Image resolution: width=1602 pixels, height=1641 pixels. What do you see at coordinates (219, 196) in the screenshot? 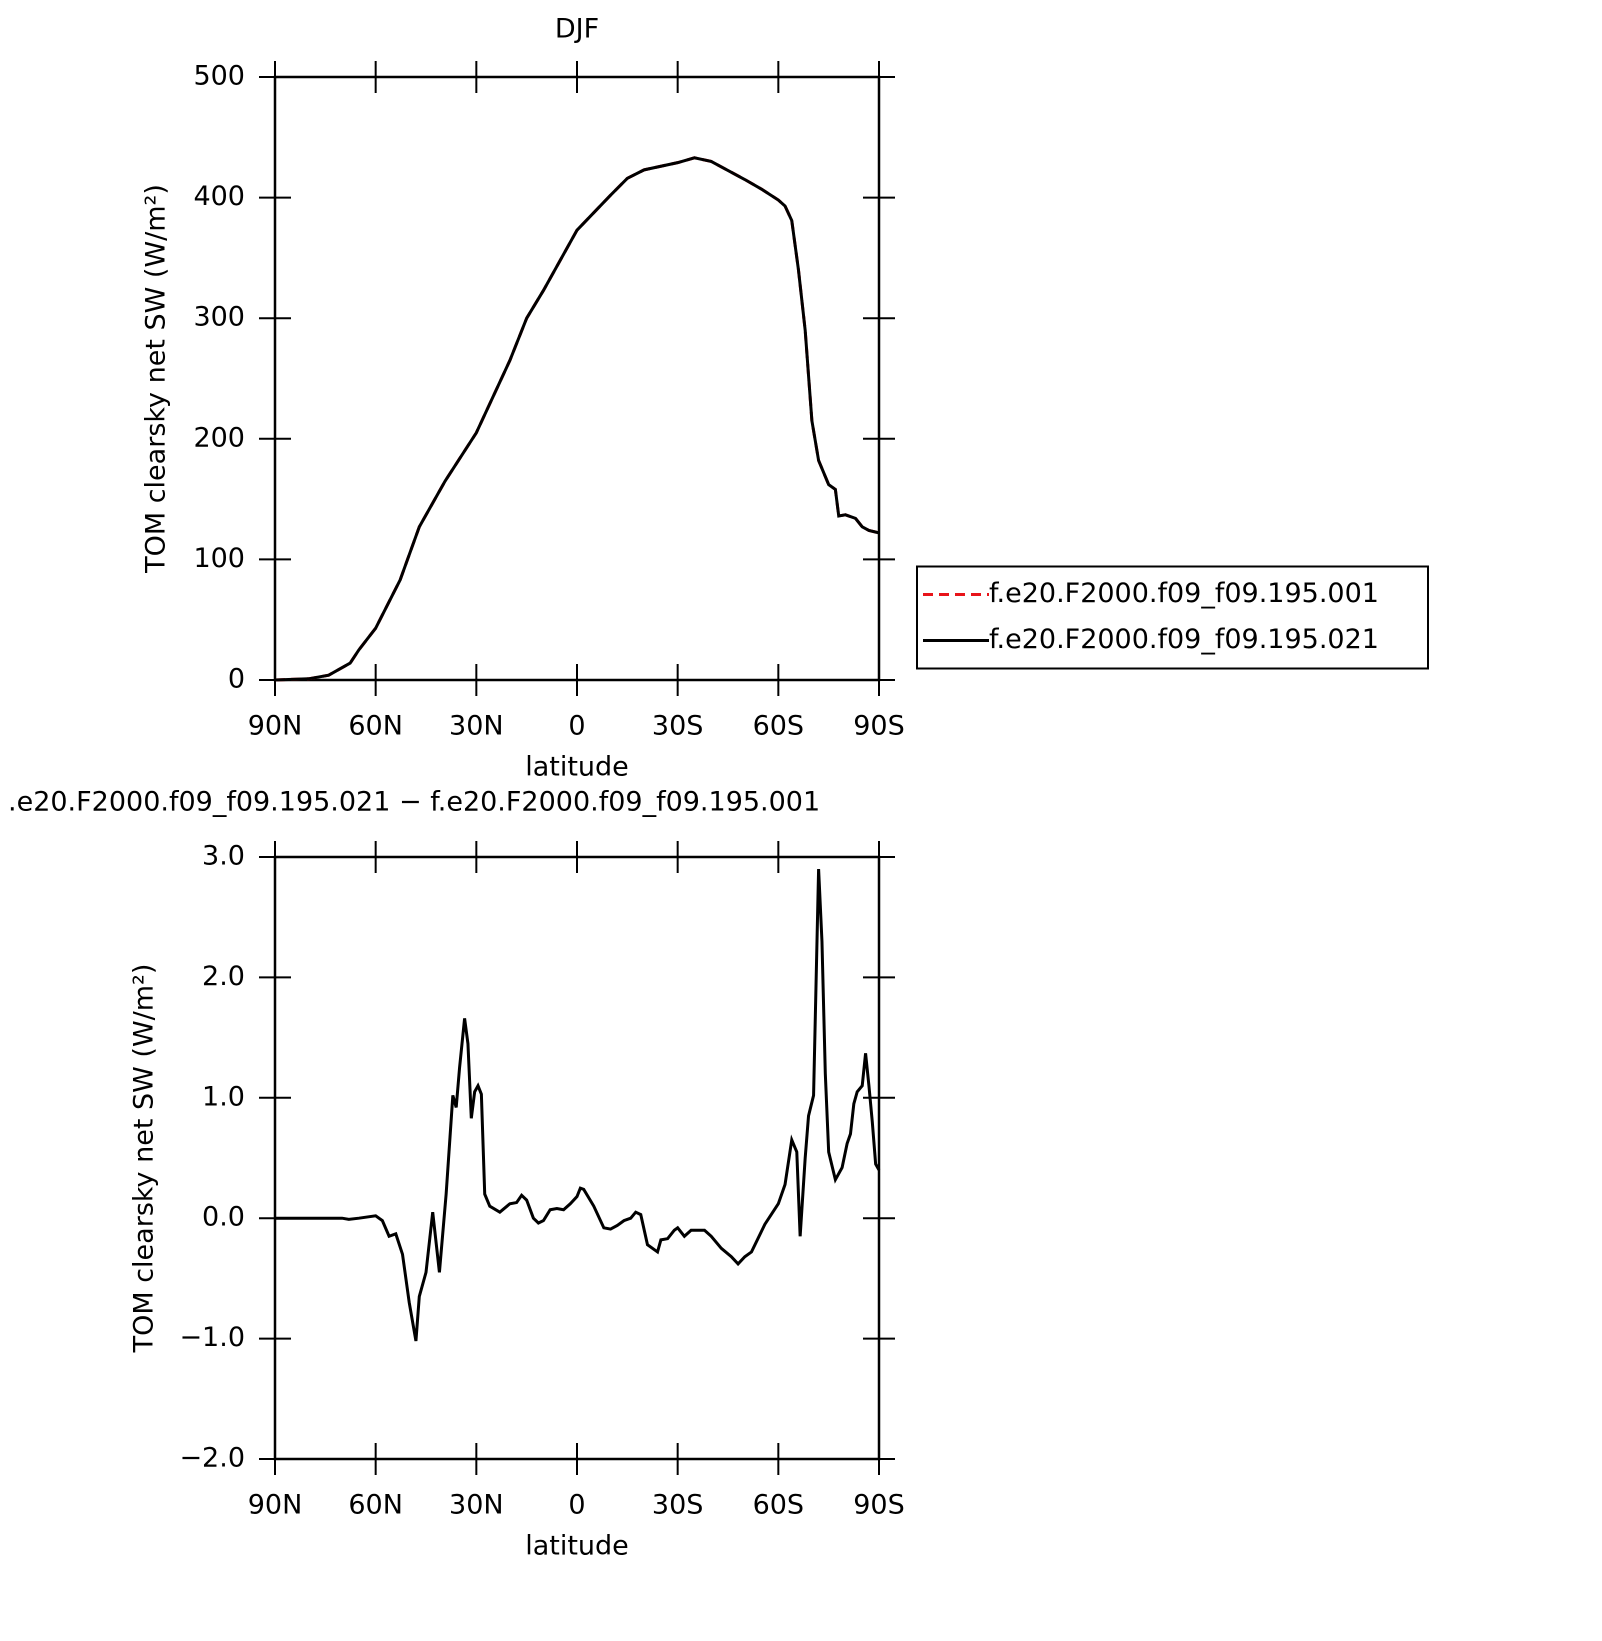
I see `y-tick-label: 400` at bounding box center [219, 196].